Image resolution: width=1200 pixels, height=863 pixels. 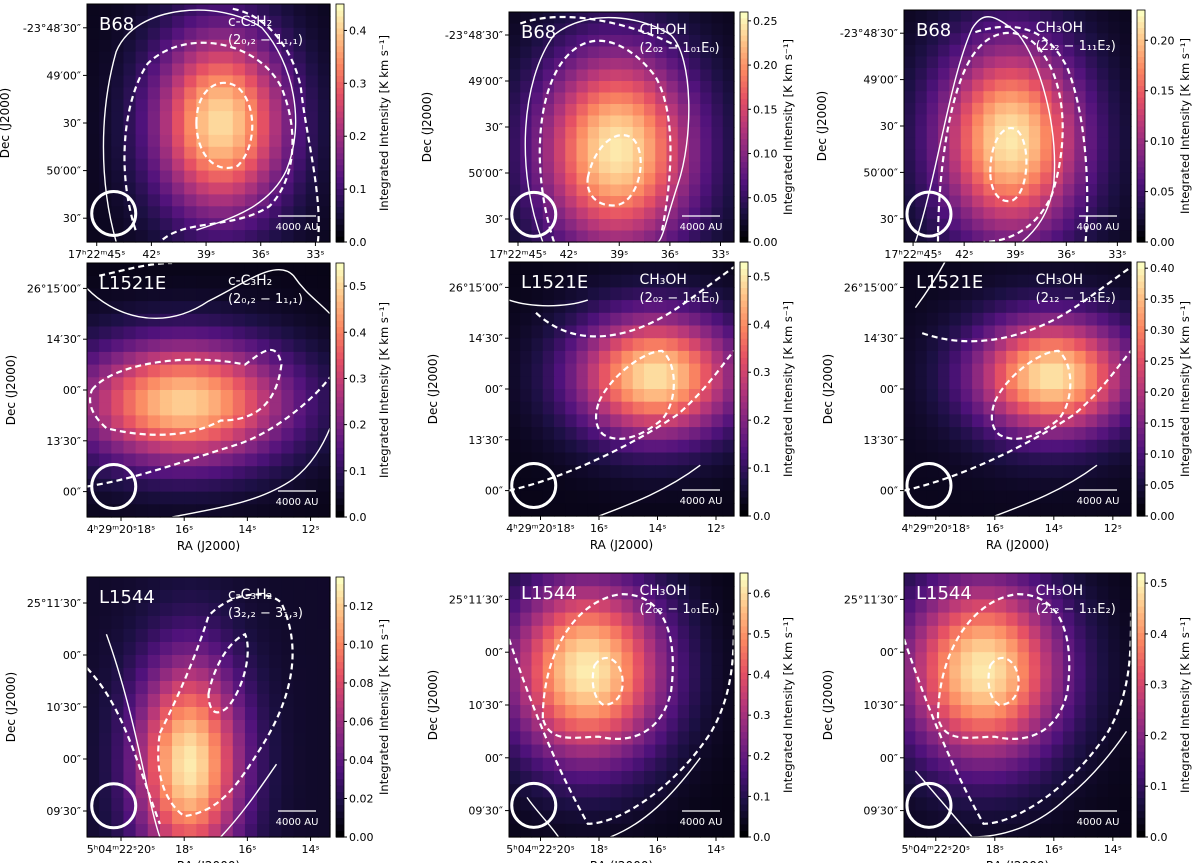 What do you see at coordinates (880, 172) in the screenshot?
I see `y-tick-label: 50′00″` at bounding box center [880, 172].